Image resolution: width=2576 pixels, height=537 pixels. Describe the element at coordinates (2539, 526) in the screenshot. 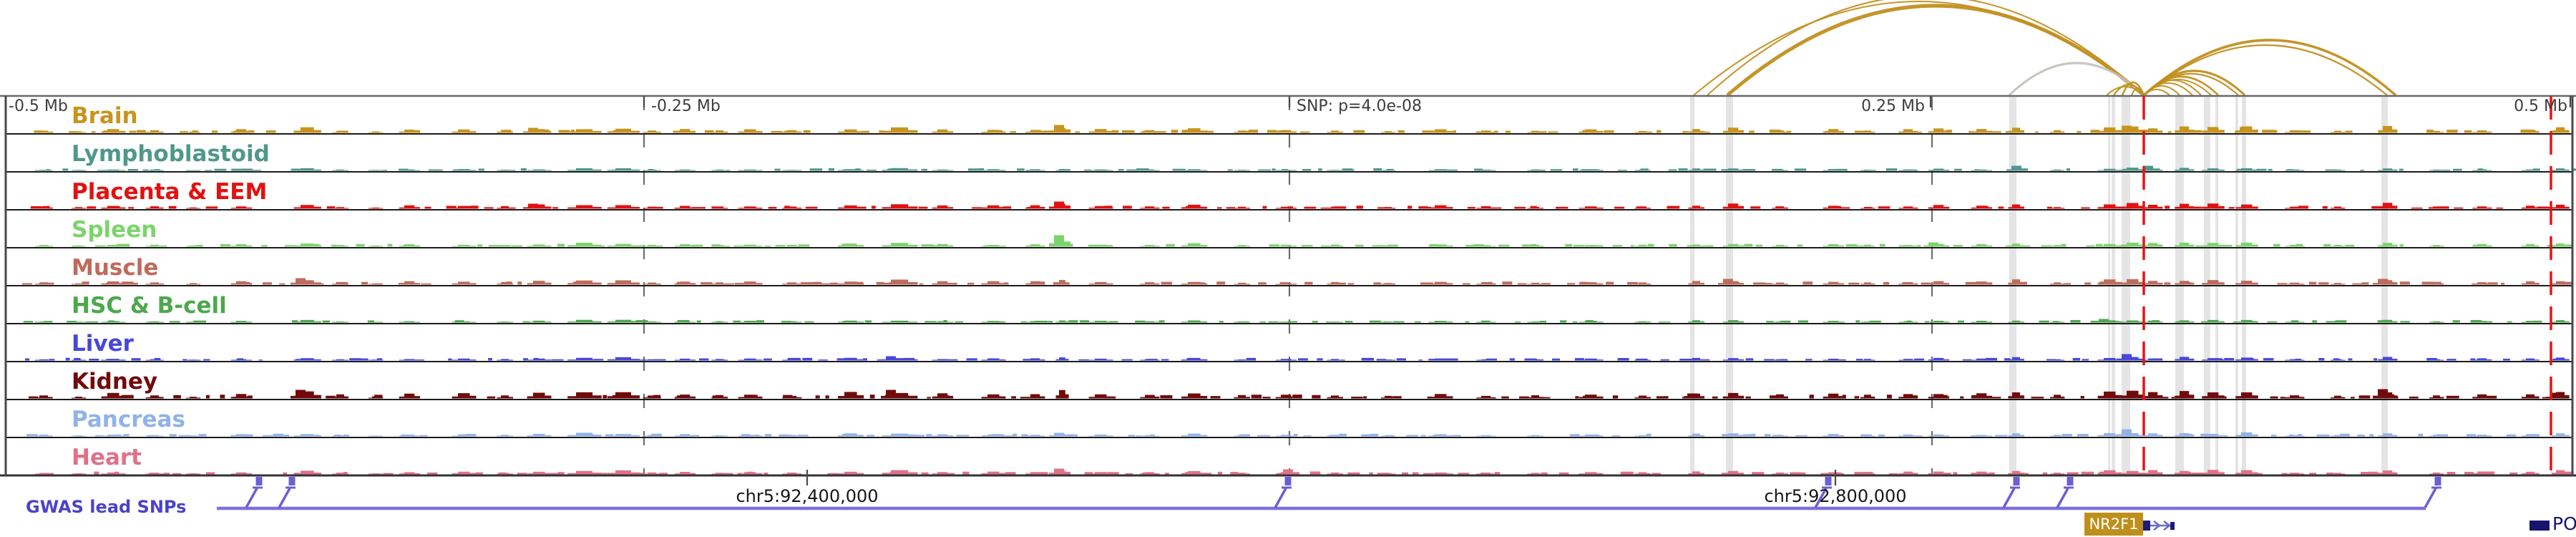

I see `po-gene-exon` at that location.